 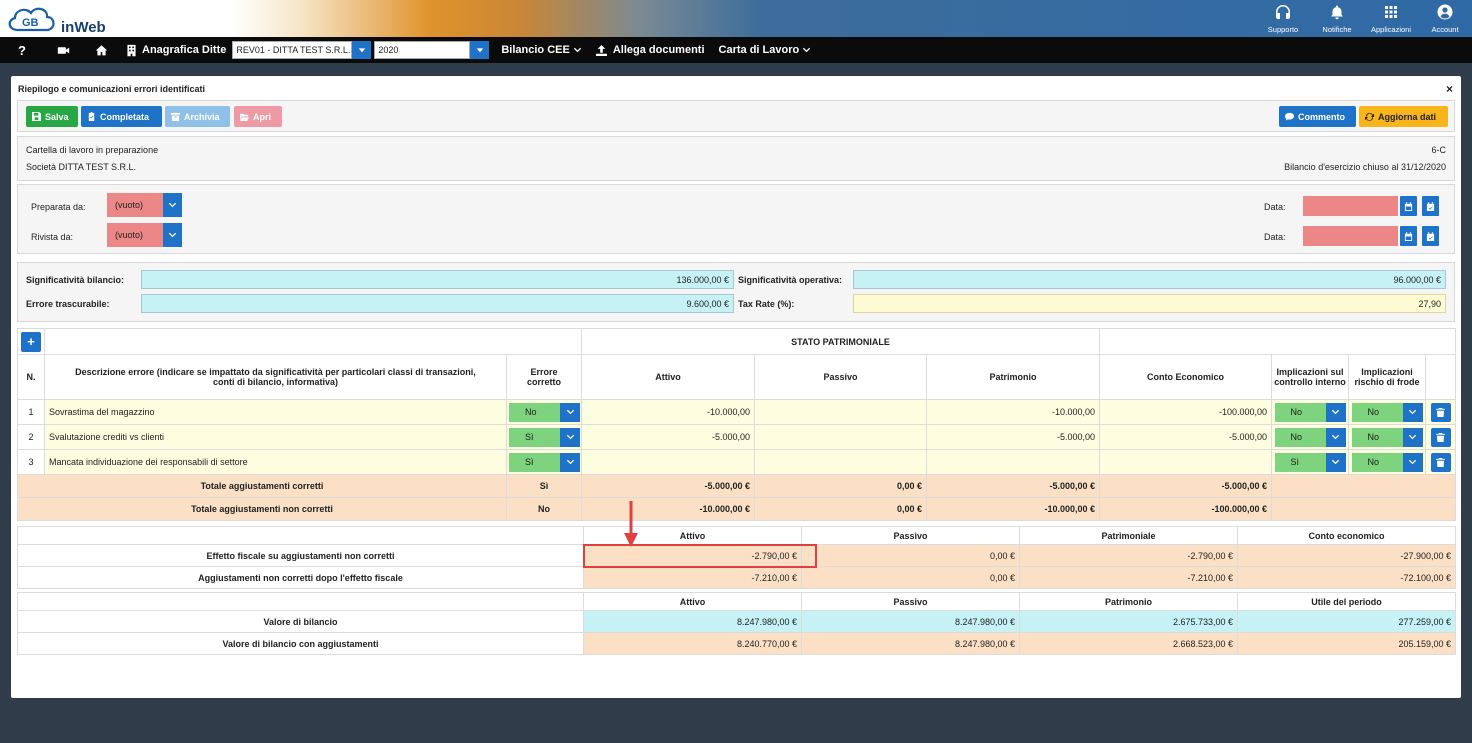 What do you see at coordinates (422, 50) in the screenshot?
I see `year-select: 2020` at bounding box center [422, 50].